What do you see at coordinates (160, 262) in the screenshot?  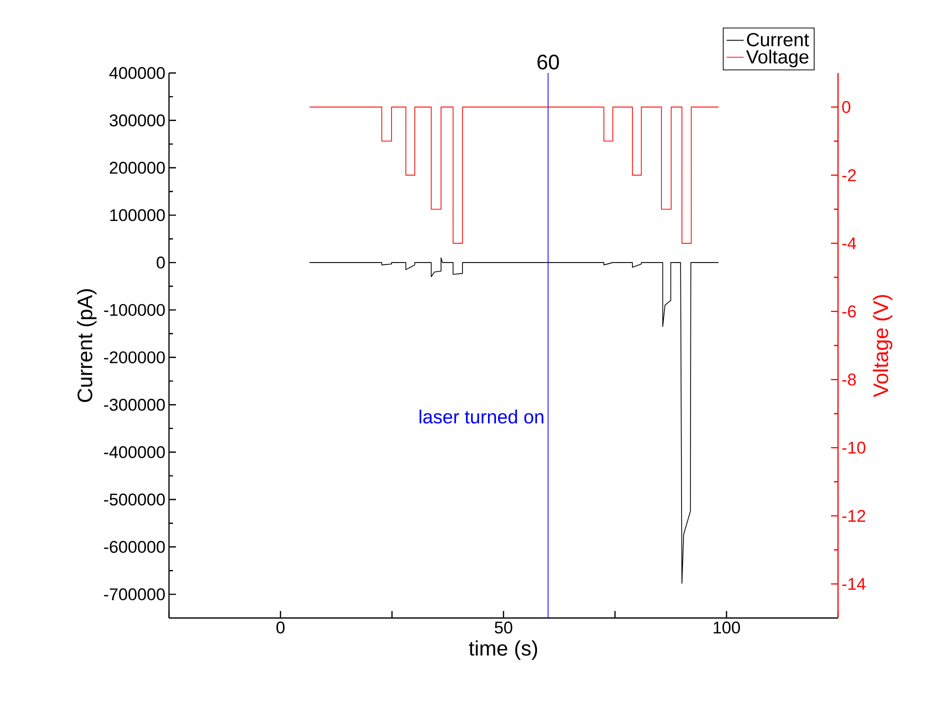 I see `y-tick-label: 0` at bounding box center [160, 262].